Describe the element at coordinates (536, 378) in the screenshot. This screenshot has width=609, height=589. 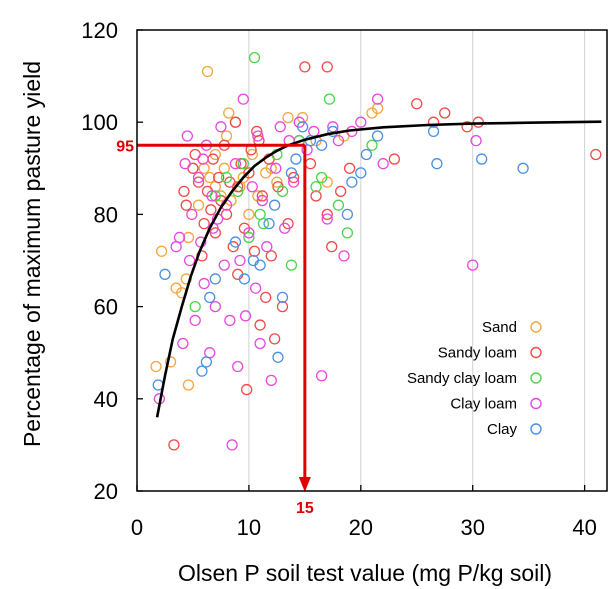
I see `legend-marker-sandy-clay-loam` at that location.